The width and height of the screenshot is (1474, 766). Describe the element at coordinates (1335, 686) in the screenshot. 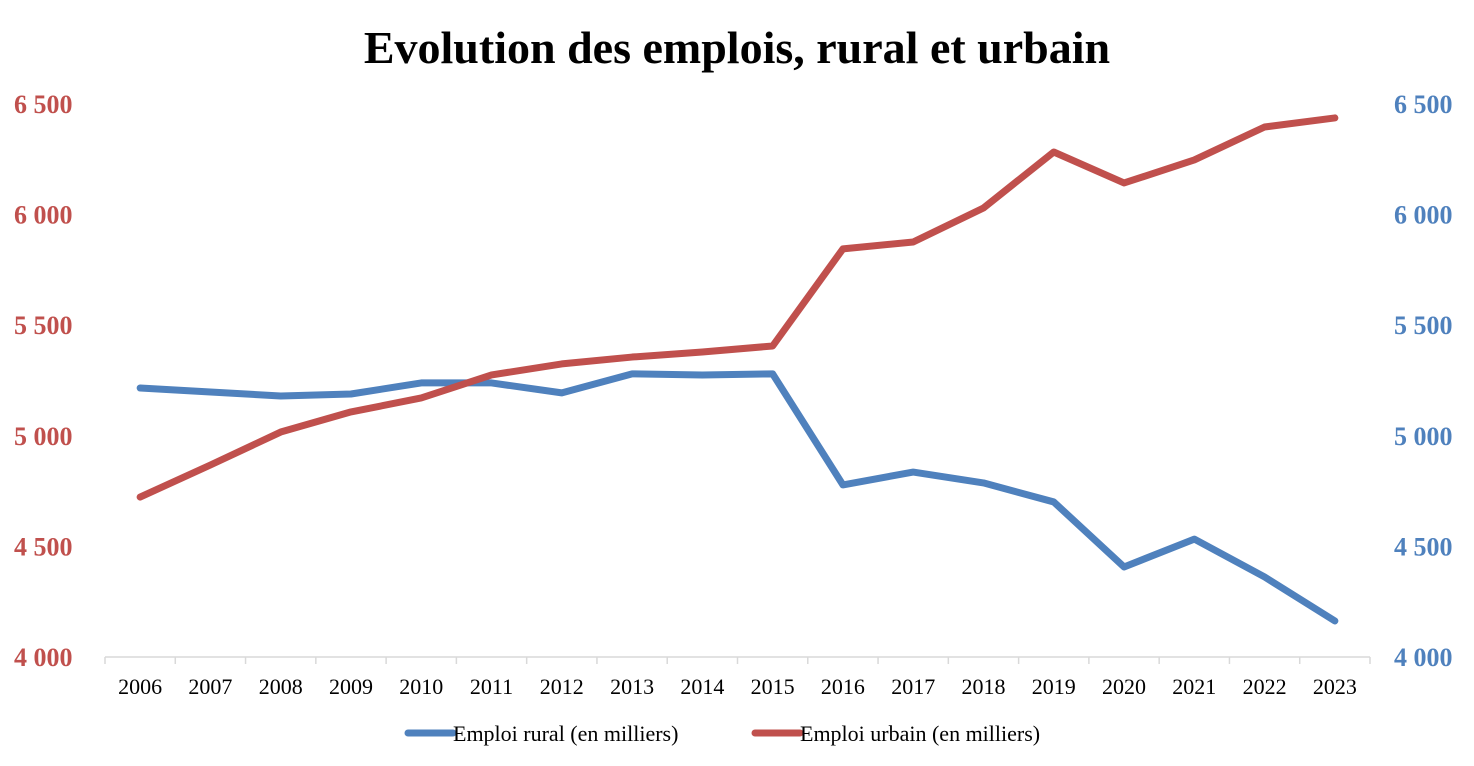

I see `x-tick-label: 2023` at that location.